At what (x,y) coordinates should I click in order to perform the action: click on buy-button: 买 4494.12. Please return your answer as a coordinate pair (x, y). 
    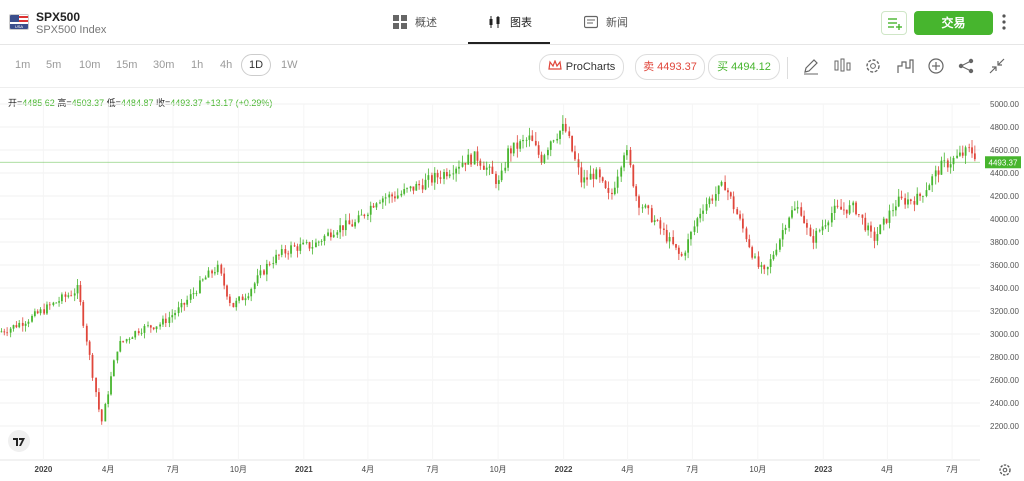
    Looking at the image, I should click on (744, 67).